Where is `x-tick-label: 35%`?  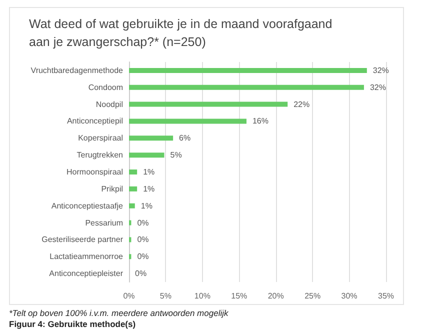 x-tick-label: 35% is located at coordinates (386, 296).